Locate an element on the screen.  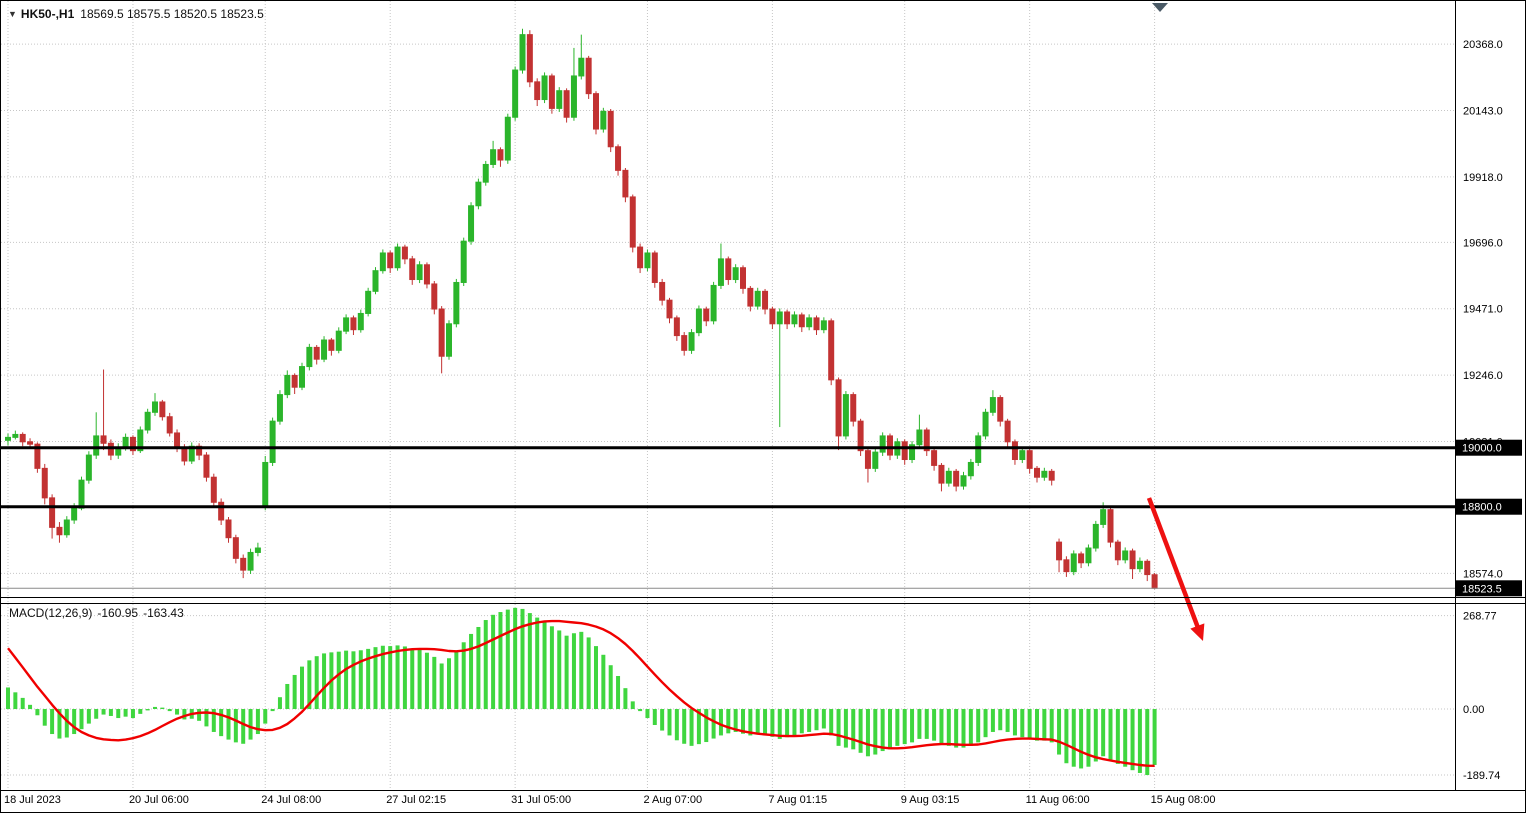
macd-signal-value: -163.43 is located at coordinates (163, 613).